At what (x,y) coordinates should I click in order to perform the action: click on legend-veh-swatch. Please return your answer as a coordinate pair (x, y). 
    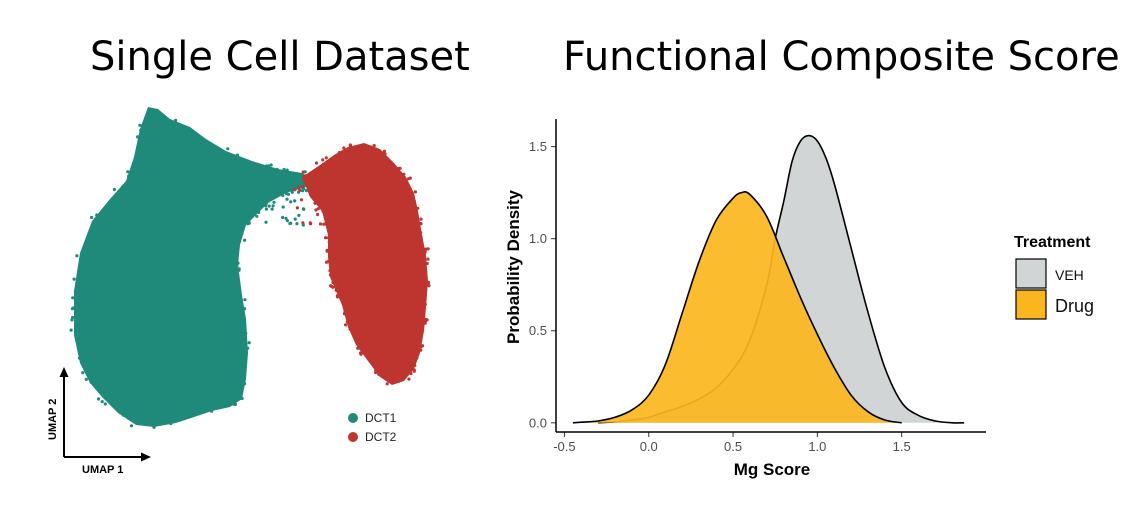
    Looking at the image, I should click on (1031, 273).